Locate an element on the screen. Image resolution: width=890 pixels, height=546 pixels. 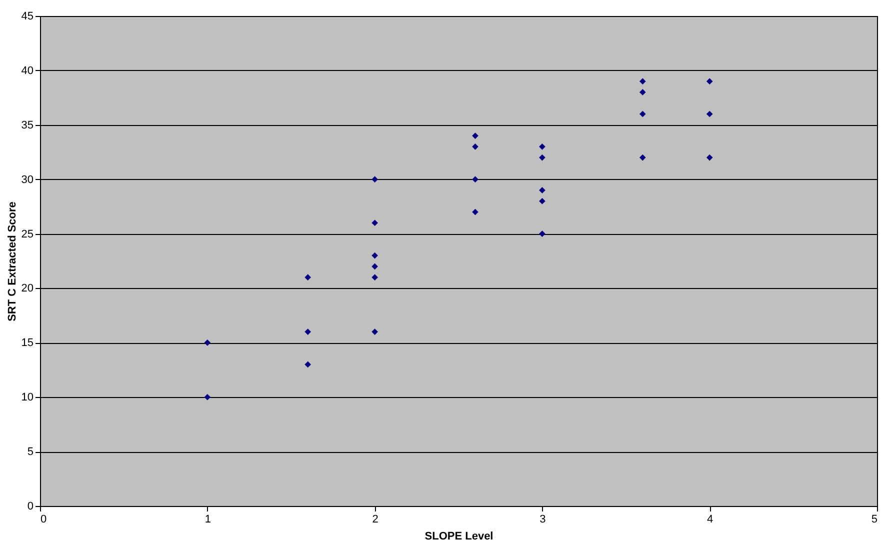
x-tick-label: 1 is located at coordinates (207, 520).